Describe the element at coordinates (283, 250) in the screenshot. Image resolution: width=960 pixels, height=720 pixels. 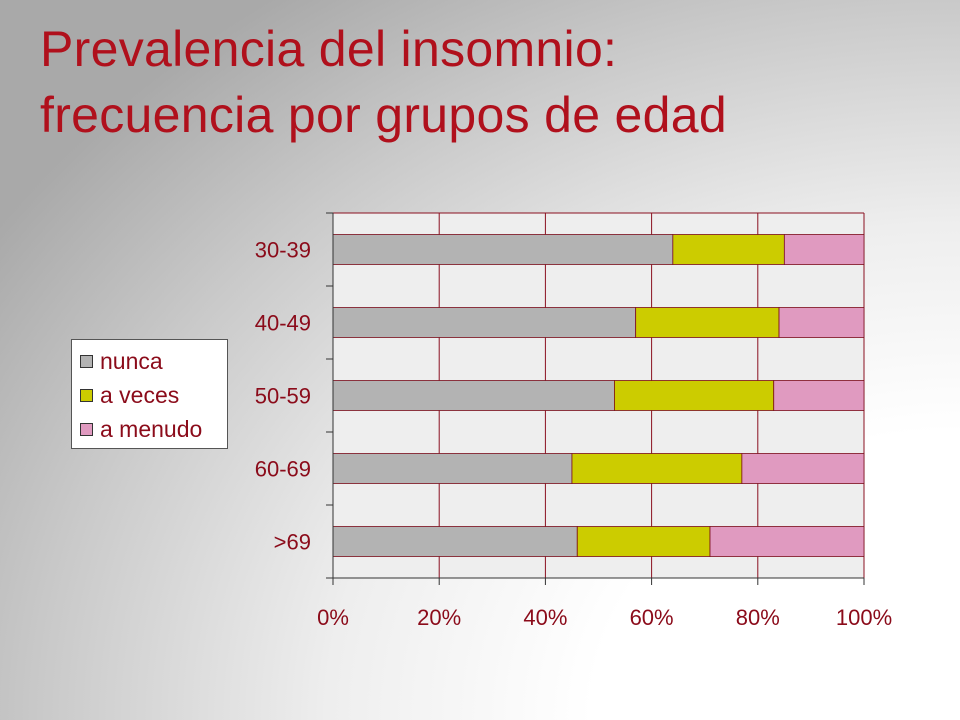
I see `y-tick-label: 30-39` at that location.